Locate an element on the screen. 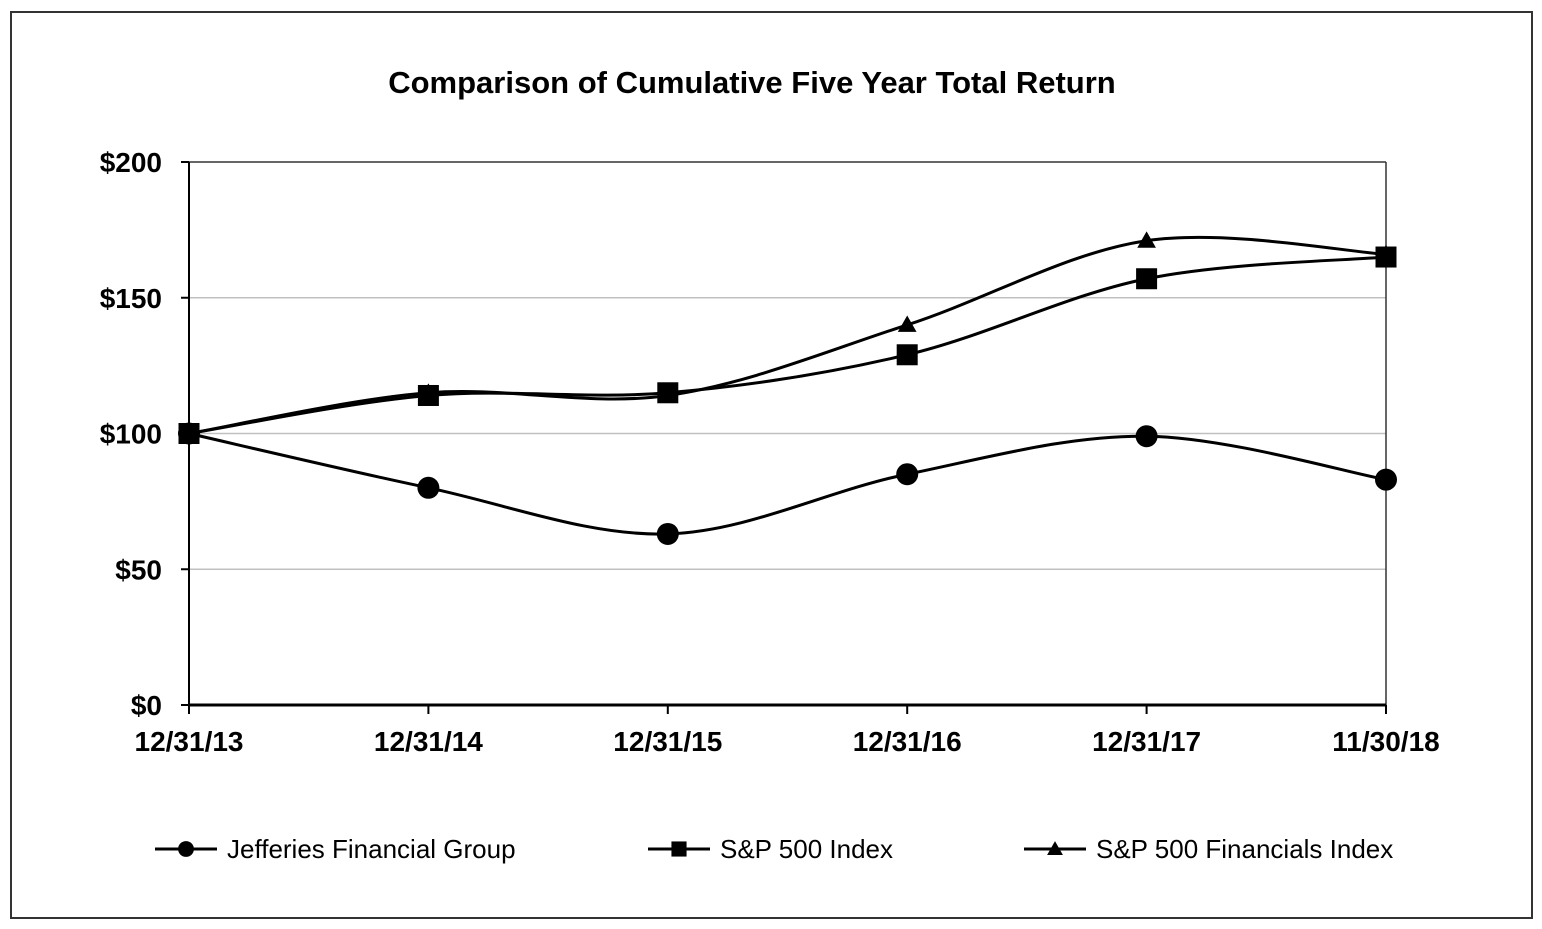 Image resolution: width=1542 pixels, height=929 pixels. y-tick-label-3: $150 is located at coordinates (131, 298).